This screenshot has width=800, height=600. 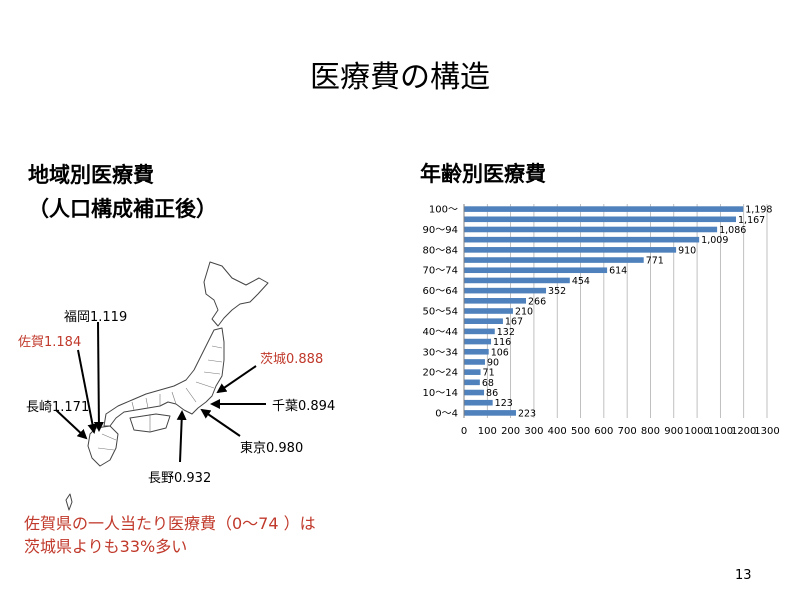 I want to click on data-label: 167, so click(x=514, y=322).